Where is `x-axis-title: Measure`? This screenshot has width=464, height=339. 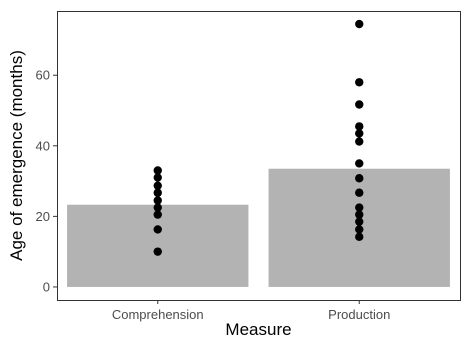 x-axis-title: Measure is located at coordinates (258, 329).